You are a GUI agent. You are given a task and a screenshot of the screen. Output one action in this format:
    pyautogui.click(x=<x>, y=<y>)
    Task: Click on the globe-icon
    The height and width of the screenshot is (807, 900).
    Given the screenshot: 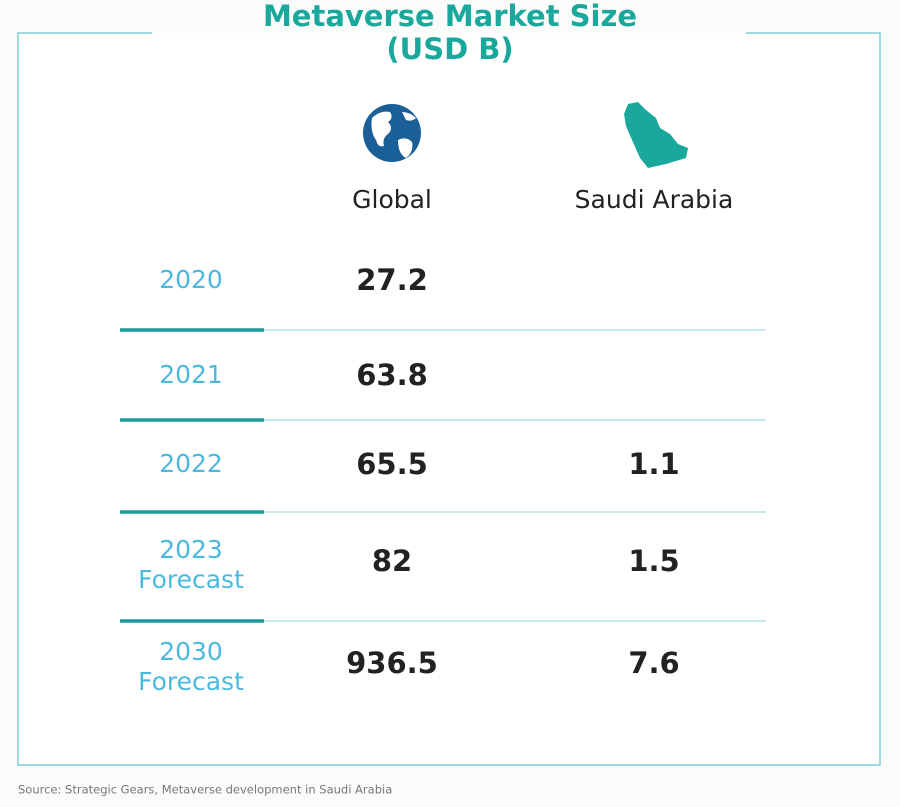 What is the action you would take?
    pyautogui.click(x=392, y=133)
    